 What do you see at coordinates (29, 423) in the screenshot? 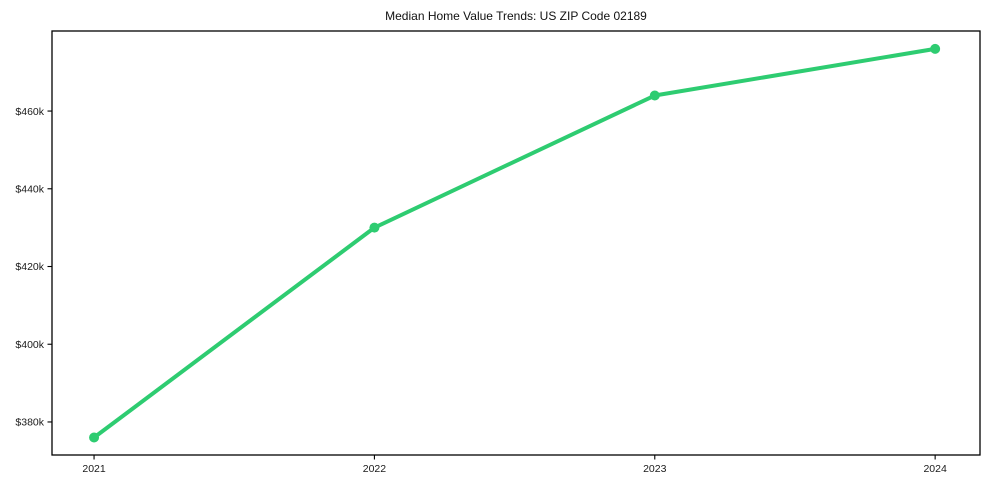
I see `y-tick-label: $380k` at bounding box center [29, 423].